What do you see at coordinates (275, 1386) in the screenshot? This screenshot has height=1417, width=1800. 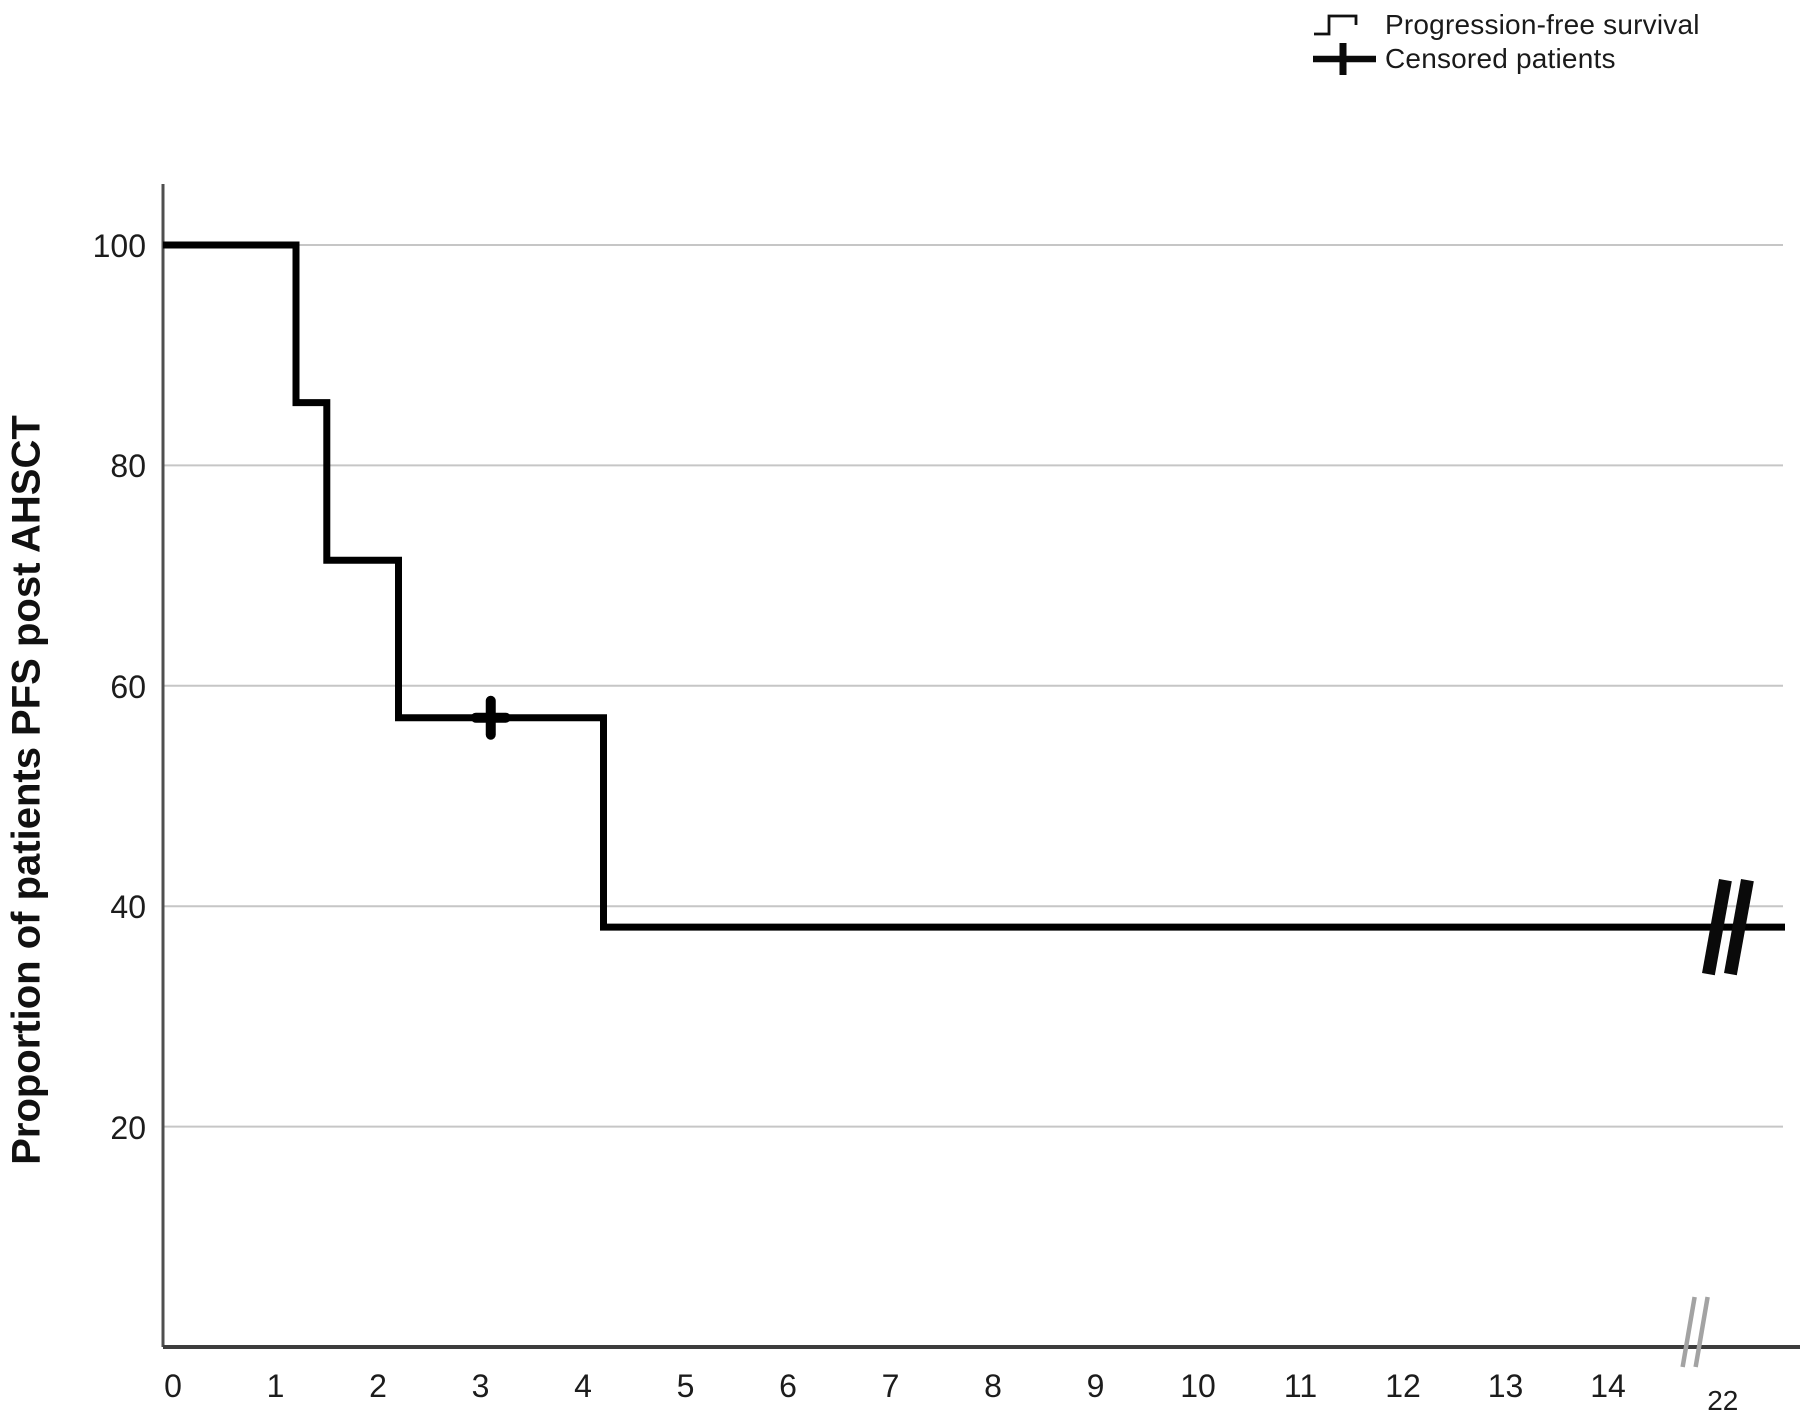 I see `x-tick-label-1: 1` at bounding box center [275, 1386].